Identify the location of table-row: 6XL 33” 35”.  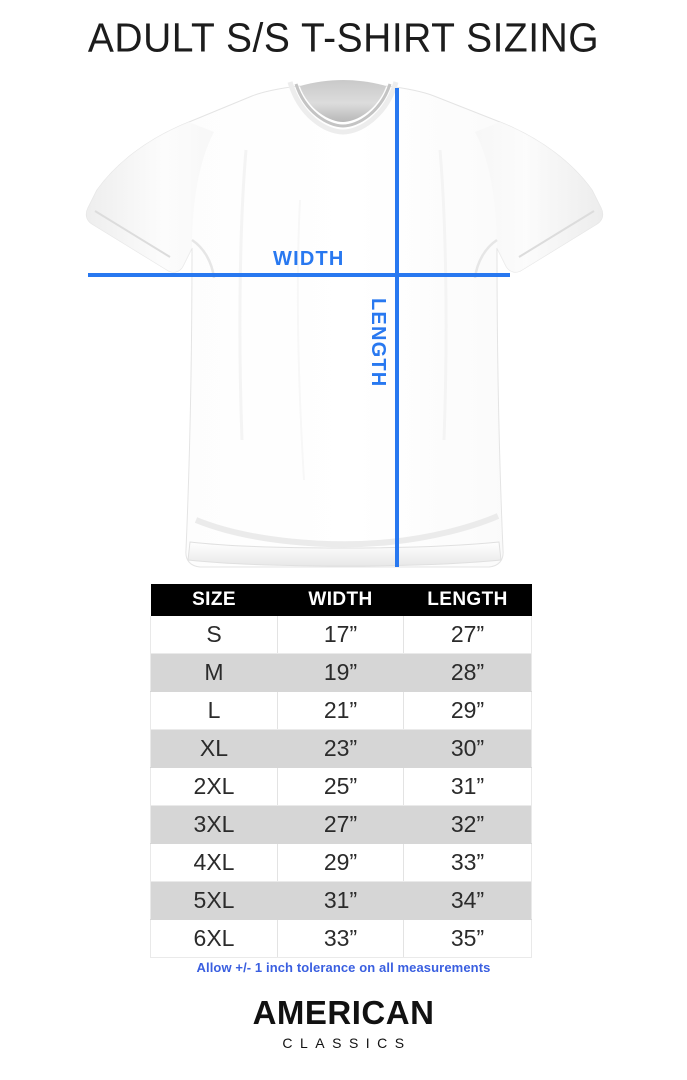
(341, 938).